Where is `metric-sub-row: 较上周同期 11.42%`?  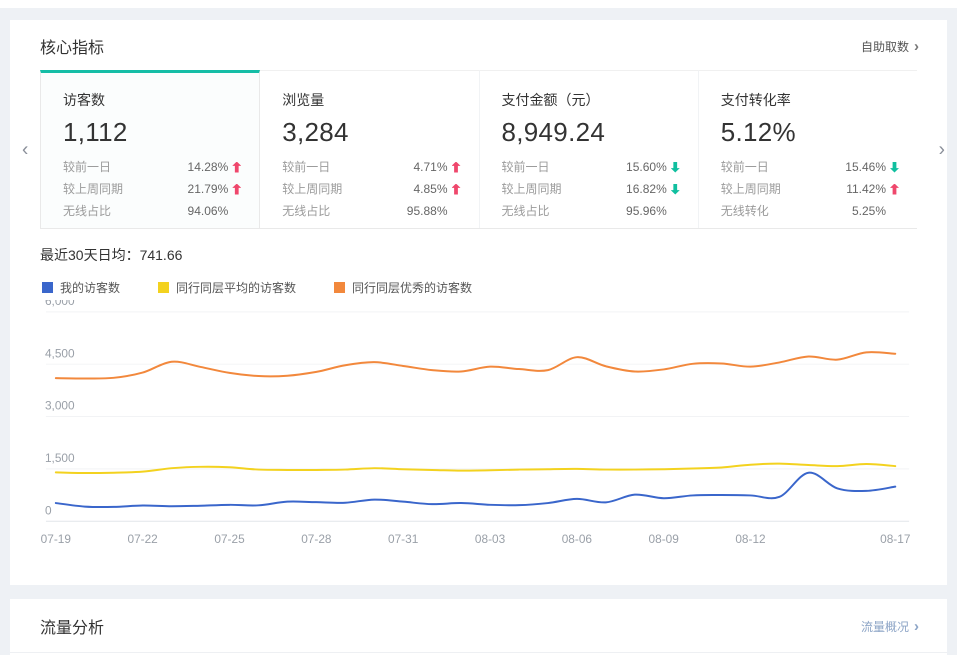
metric-sub-row: 较上周同期 11.42% is located at coordinates (810, 189).